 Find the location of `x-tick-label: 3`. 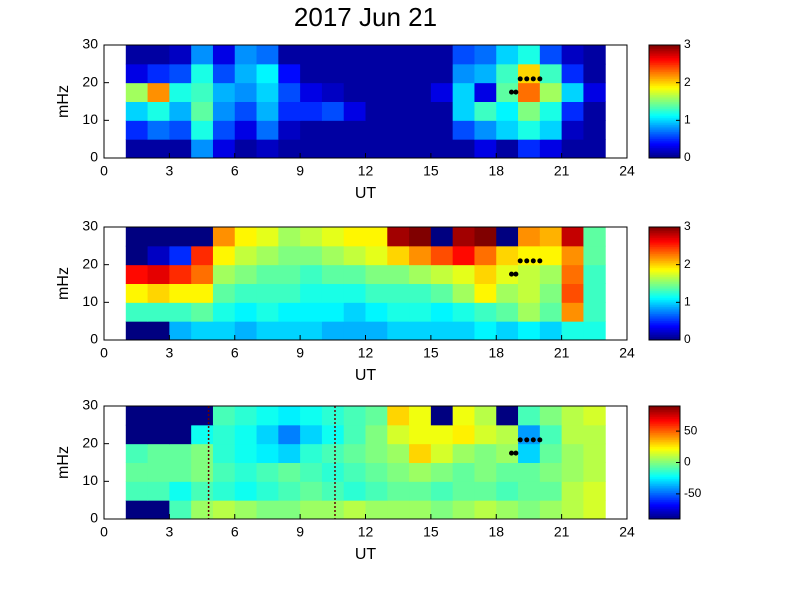

x-tick-label: 3 is located at coordinates (169, 353).